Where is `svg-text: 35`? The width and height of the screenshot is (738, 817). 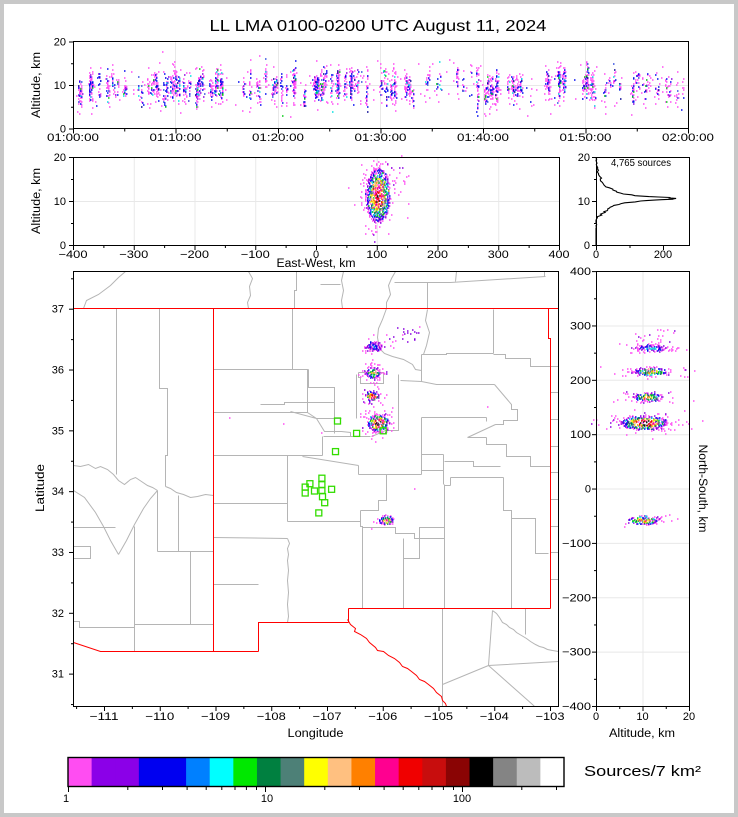
svg-text: 35 is located at coordinates (58, 431).